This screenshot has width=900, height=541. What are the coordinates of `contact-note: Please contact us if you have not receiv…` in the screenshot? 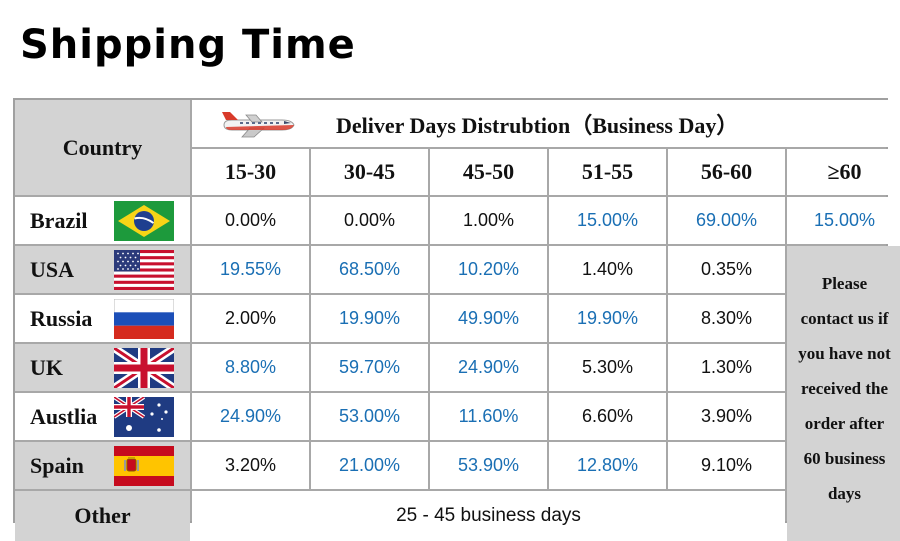 It's located at (843, 393).